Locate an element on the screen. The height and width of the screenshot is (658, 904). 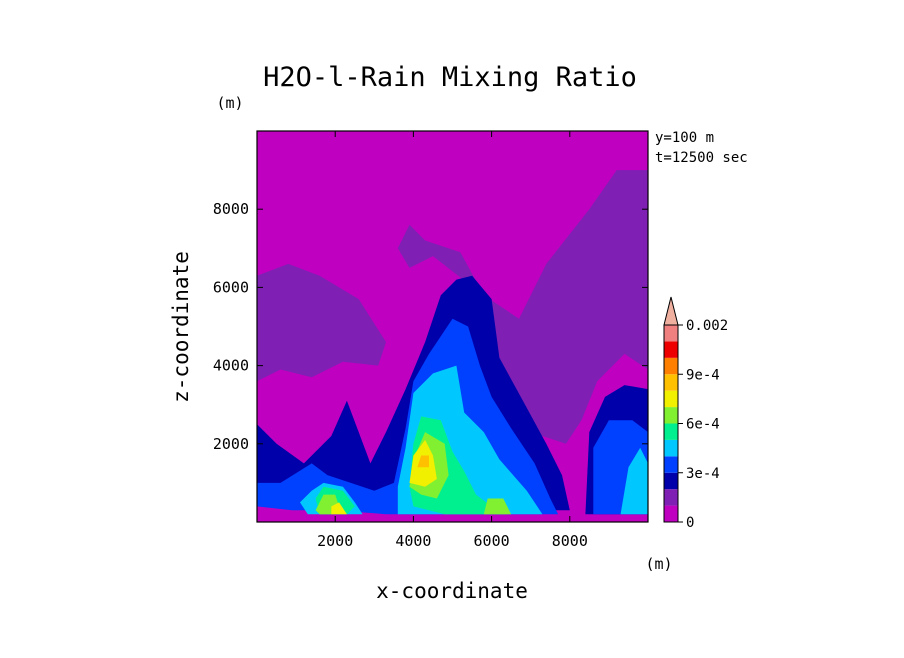
colorbar-label: 0.002 is located at coordinates (707, 326).